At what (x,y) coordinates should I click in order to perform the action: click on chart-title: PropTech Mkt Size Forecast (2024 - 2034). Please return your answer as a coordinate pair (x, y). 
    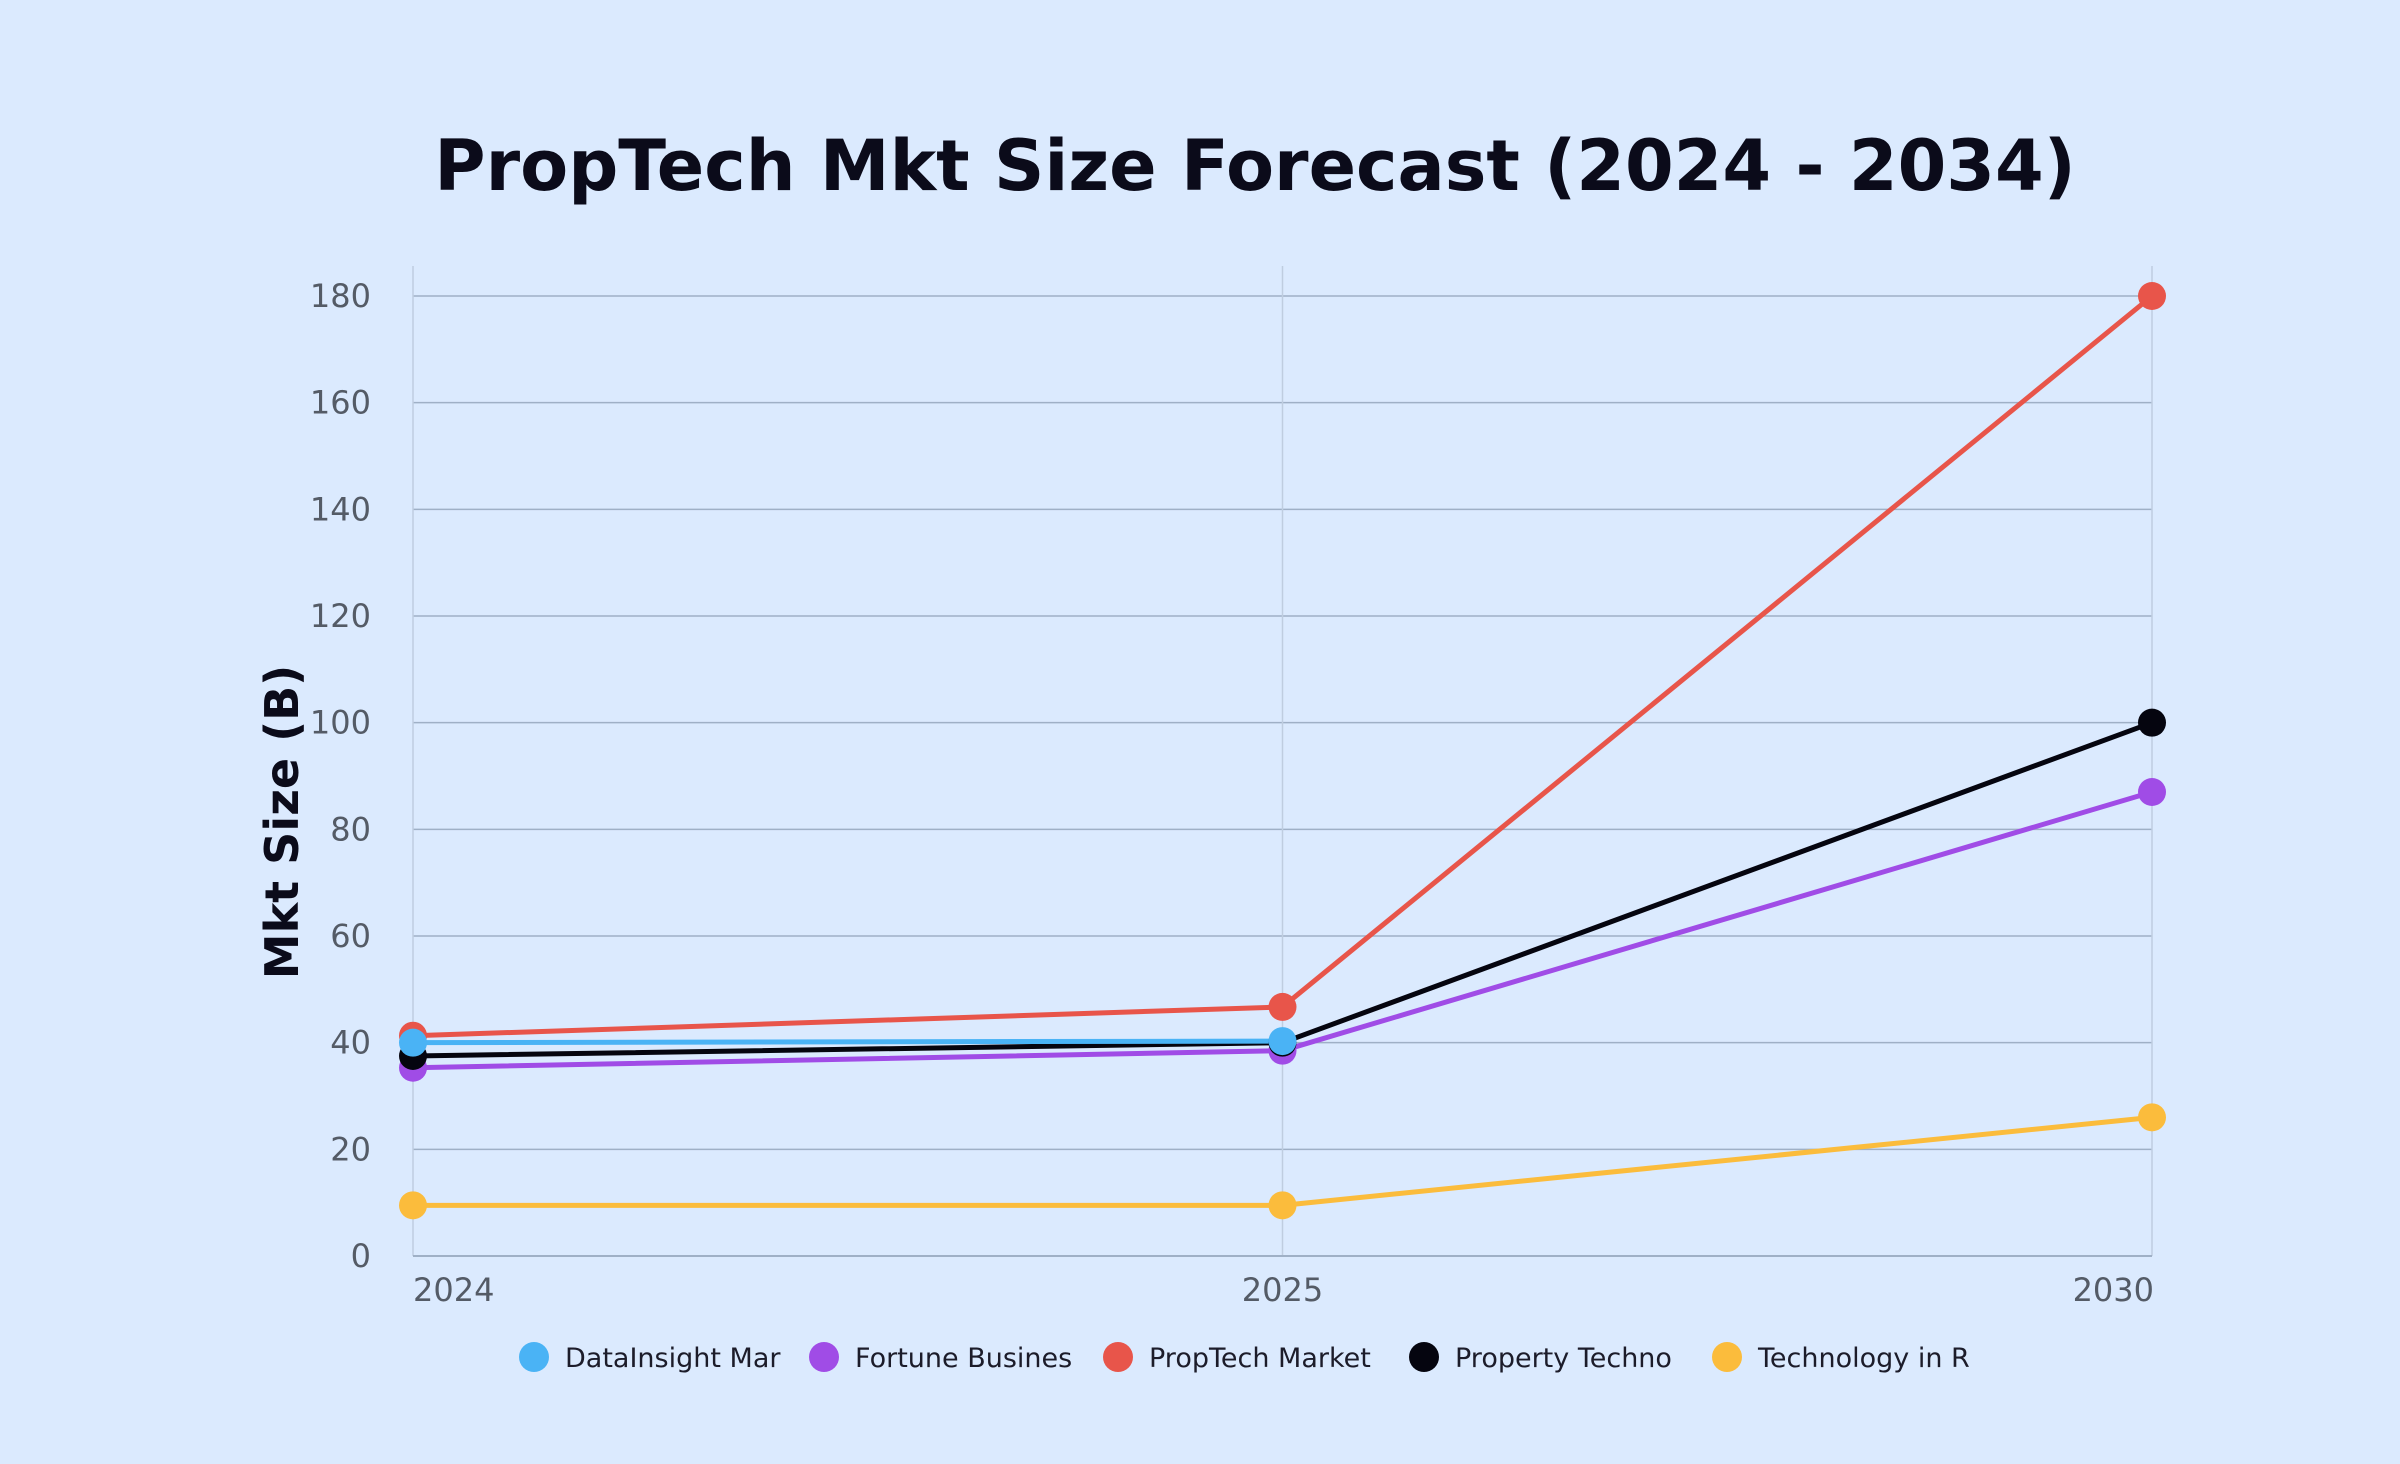
    Looking at the image, I should click on (1254, 166).